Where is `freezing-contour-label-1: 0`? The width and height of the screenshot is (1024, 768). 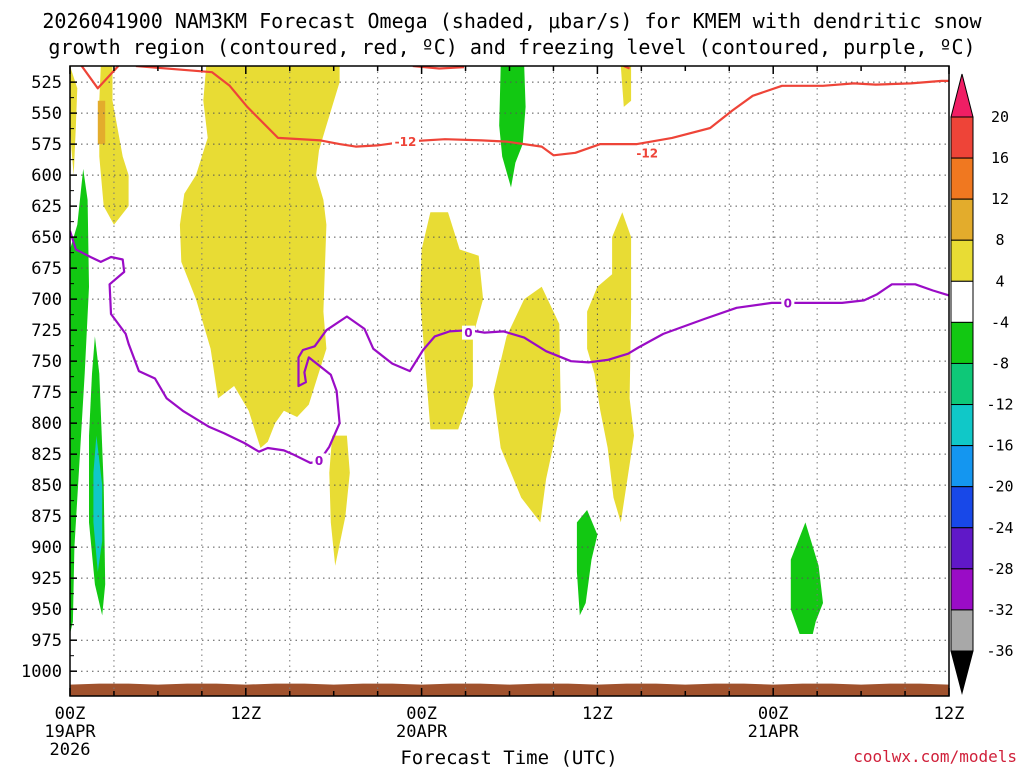 freezing-contour-label-1: 0 is located at coordinates (468, 333).